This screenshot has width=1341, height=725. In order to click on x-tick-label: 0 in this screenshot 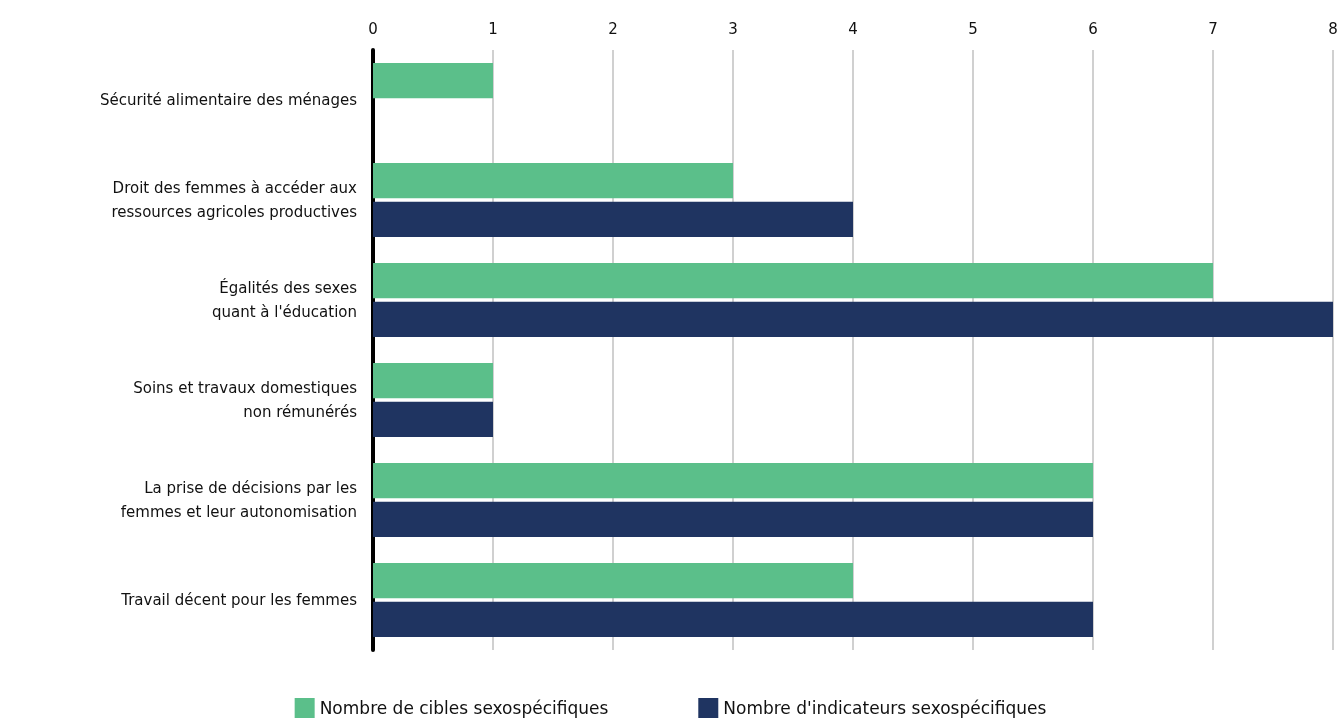, I will do `click(373, 28)`.